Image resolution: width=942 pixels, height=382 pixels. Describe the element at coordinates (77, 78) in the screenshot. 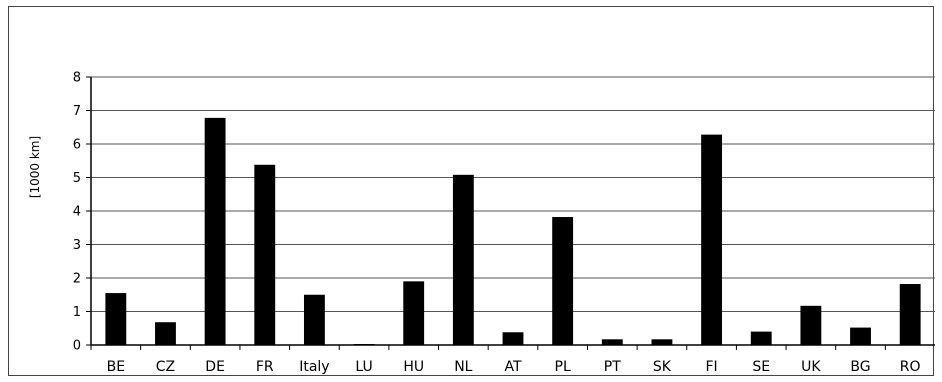

I see `y-tick-label: 8` at that location.